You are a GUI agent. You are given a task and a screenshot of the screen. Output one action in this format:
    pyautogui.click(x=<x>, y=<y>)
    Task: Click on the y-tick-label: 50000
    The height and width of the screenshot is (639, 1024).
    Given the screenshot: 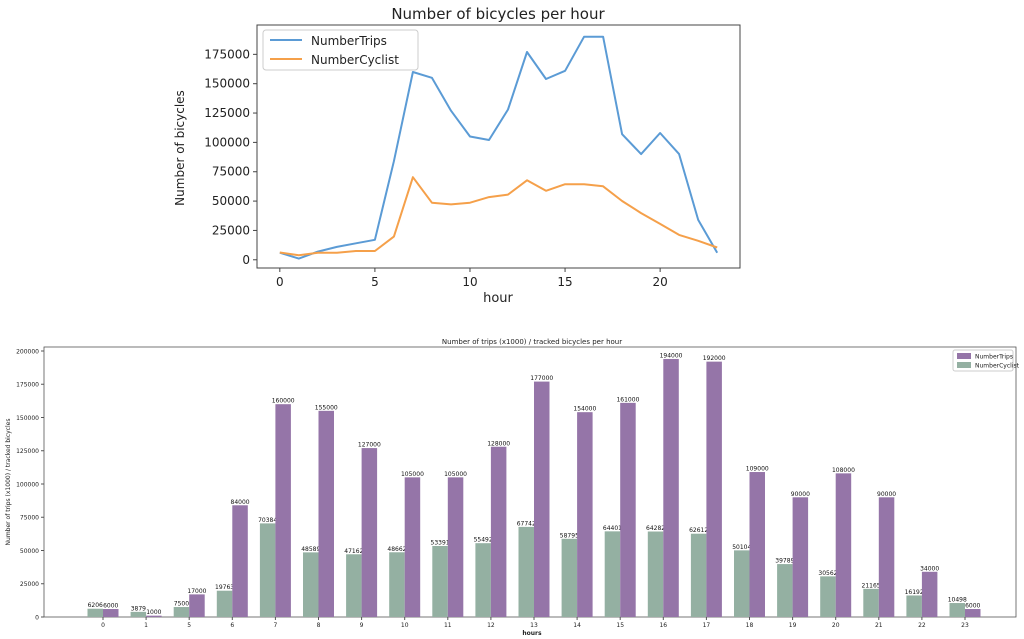 What is the action you would take?
    pyautogui.click(x=29, y=551)
    